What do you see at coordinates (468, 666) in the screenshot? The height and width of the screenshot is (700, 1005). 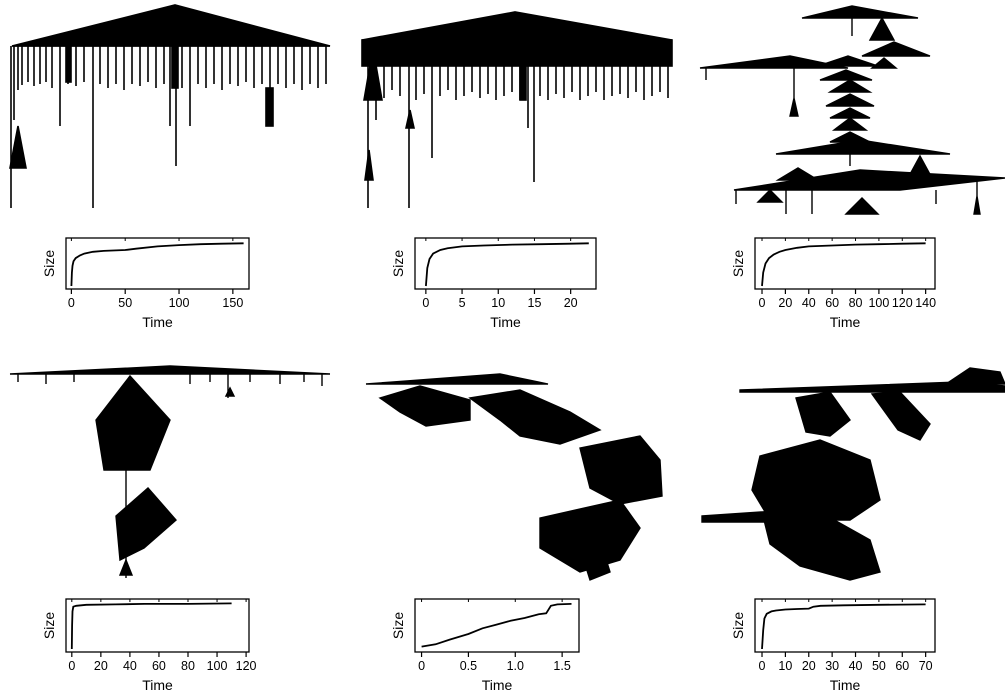 I see `x-tick-label: 0.5` at bounding box center [468, 666].